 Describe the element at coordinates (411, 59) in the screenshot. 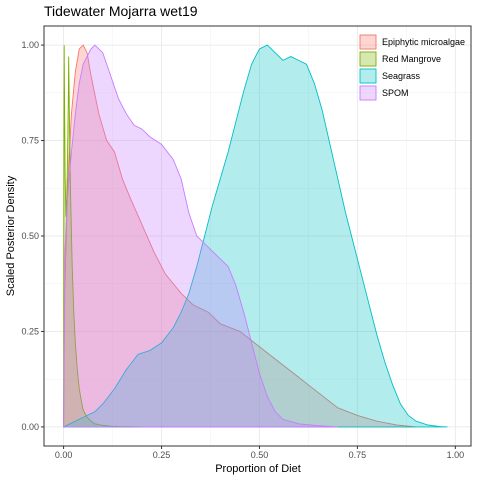

I see `legend-label-red-mangrove: Red Mangrove` at that location.